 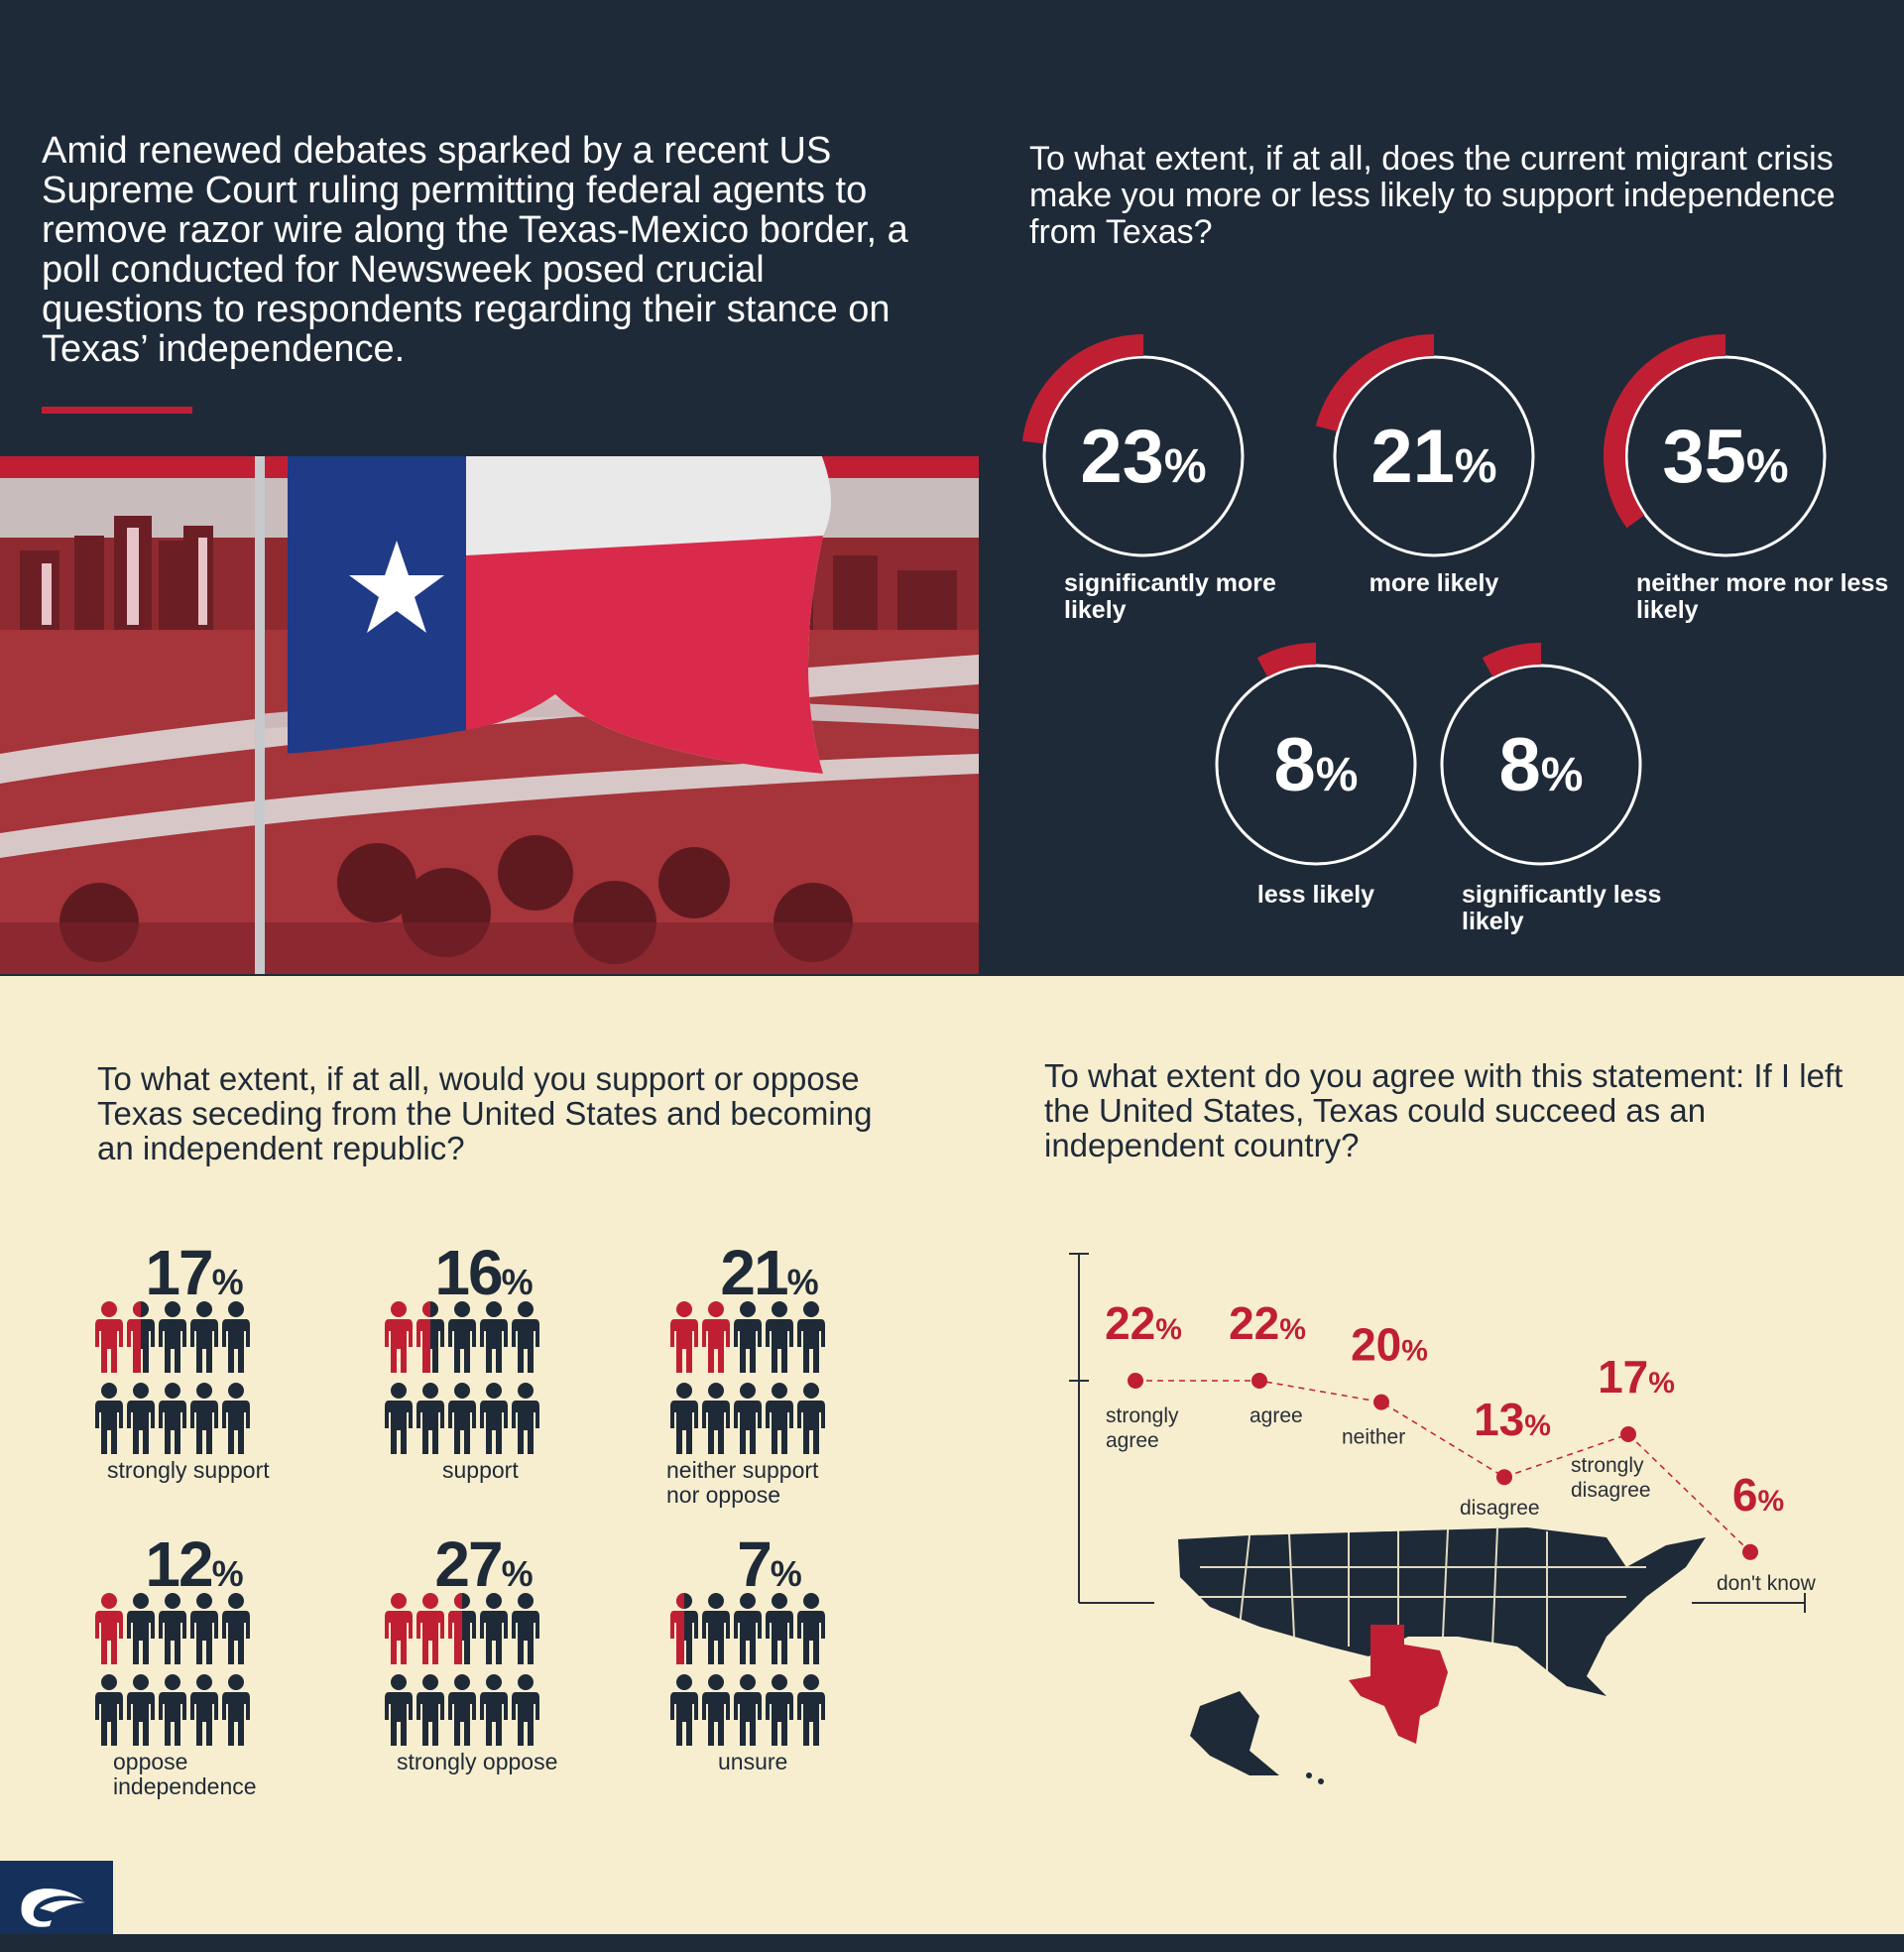 What do you see at coordinates (1276, 1415) in the screenshot?
I see `category-label: agree` at bounding box center [1276, 1415].